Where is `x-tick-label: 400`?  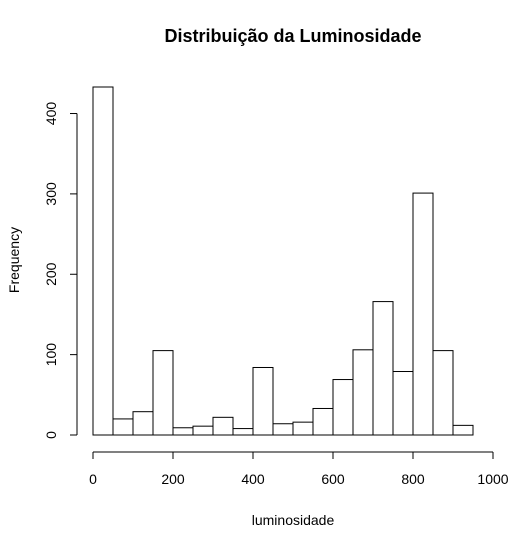 x-tick-label: 400 is located at coordinates (253, 479).